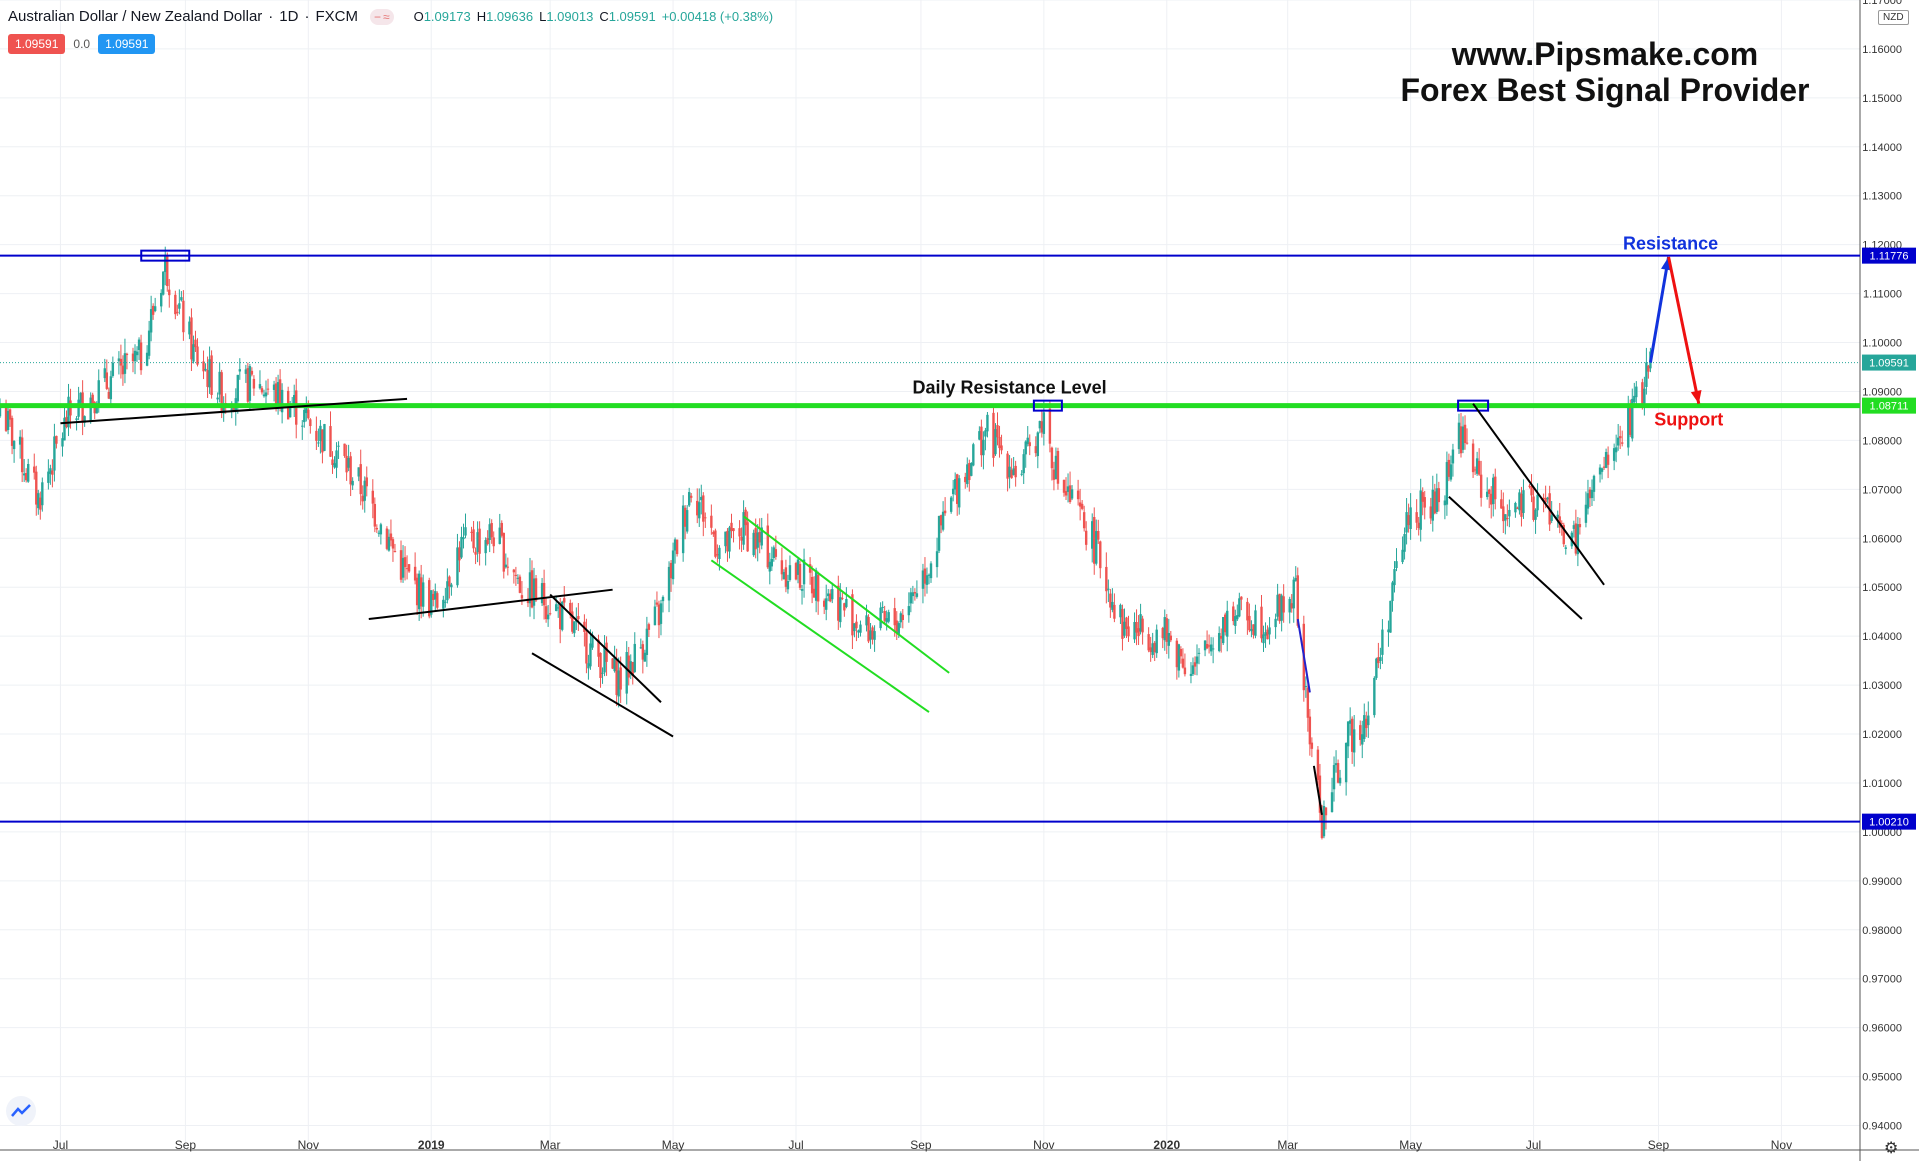 The width and height of the screenshot is (1919, 1161). What do you see at coordinates (37, 44) in the screenshot?
I see `sell-button: 1.09591` at bounding box center [37, 44].